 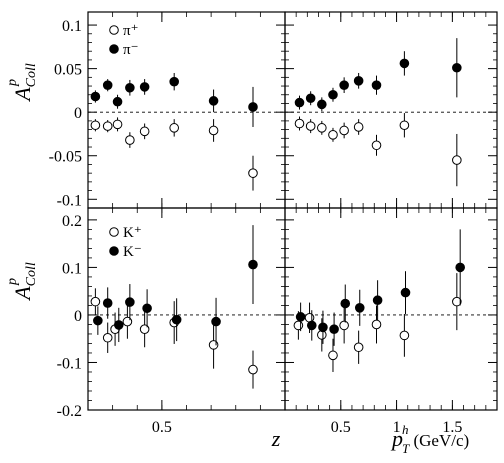 I want to click on x-axis-title: pT (GeV/c), so click(x=429, y=441).